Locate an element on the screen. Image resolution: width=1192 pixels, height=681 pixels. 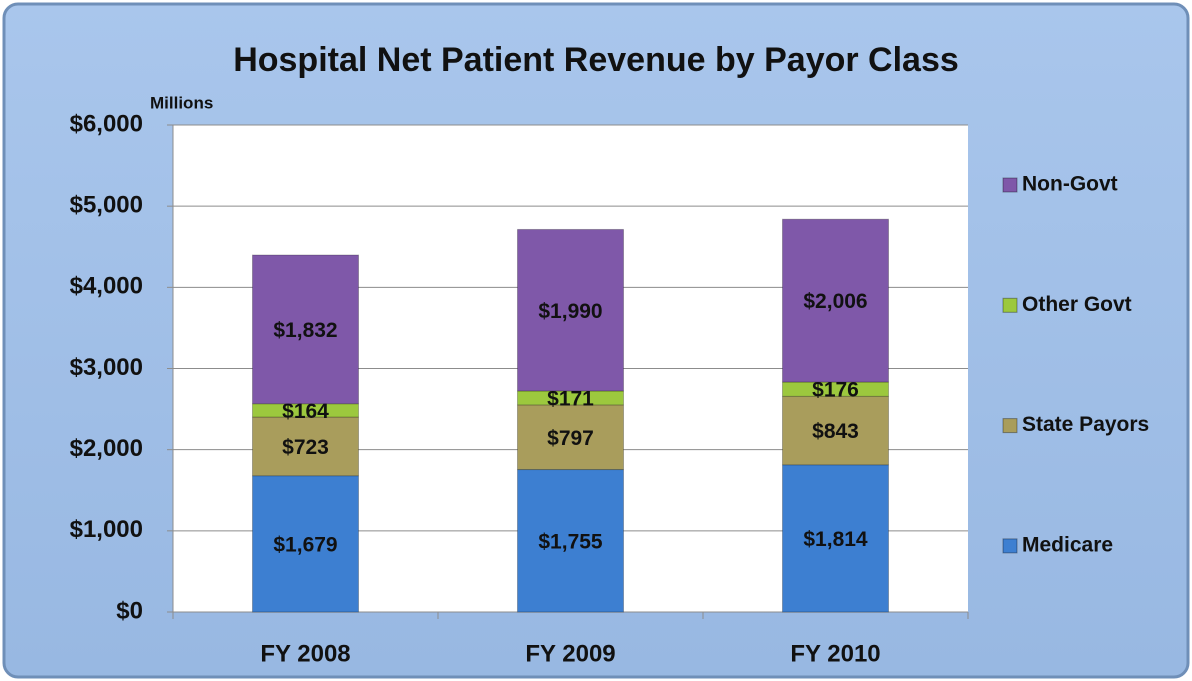
data-label: $176 is located at coordinates (835, 390).